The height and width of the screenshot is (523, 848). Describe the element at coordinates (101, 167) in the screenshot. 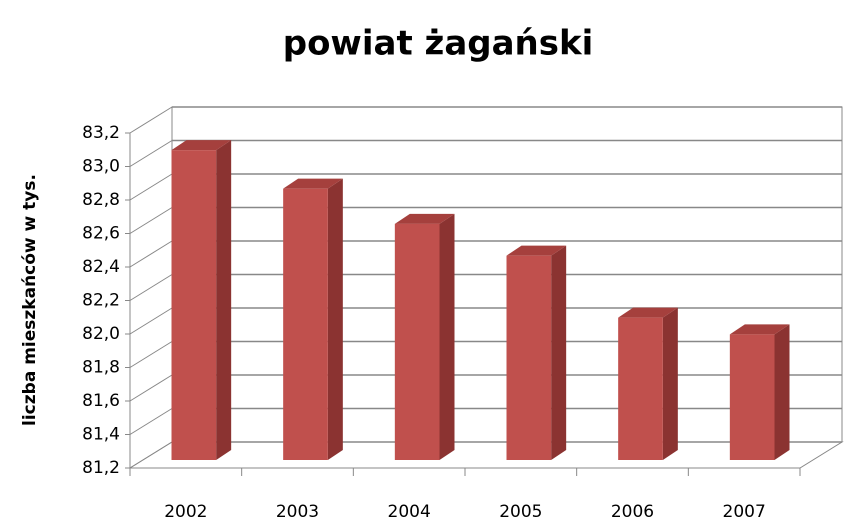

I see `y-tick-label: 83,0` at that location.